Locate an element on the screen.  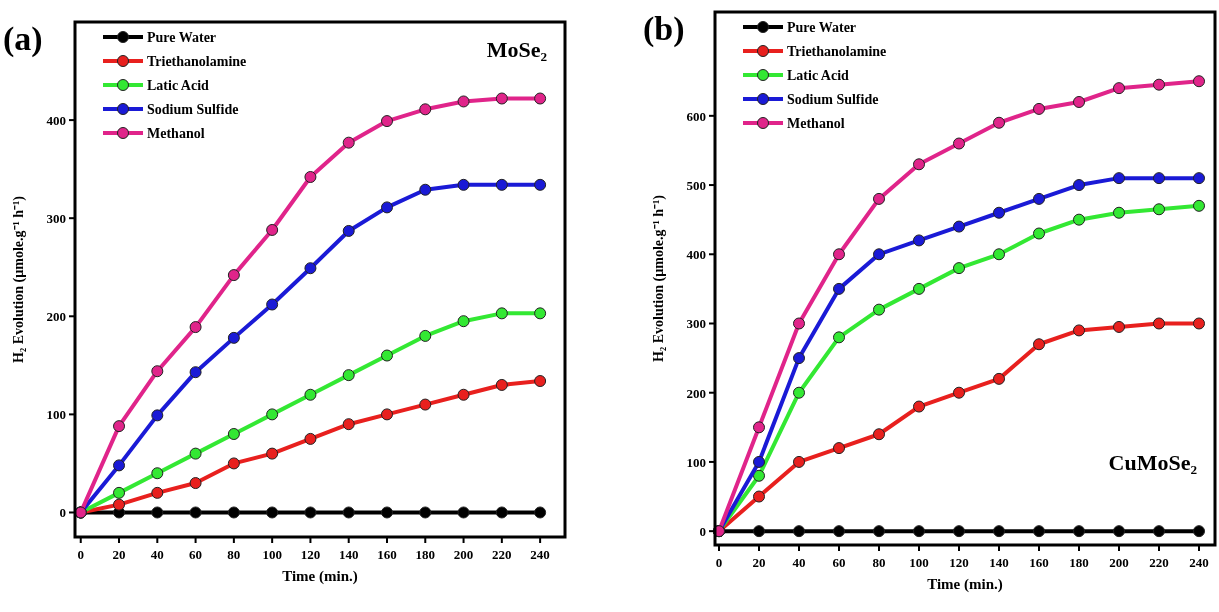
legend-label: Pure Water is located at coordinates (822, 27).